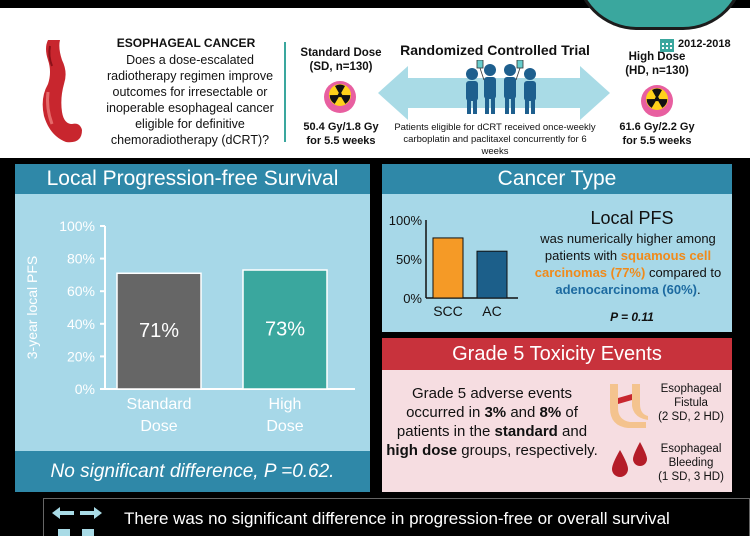  What do you see at coordinates (341, 53) in the screenshot?
I see `standard-arm-name: Standard Dose` at bounding box center [341, 53].